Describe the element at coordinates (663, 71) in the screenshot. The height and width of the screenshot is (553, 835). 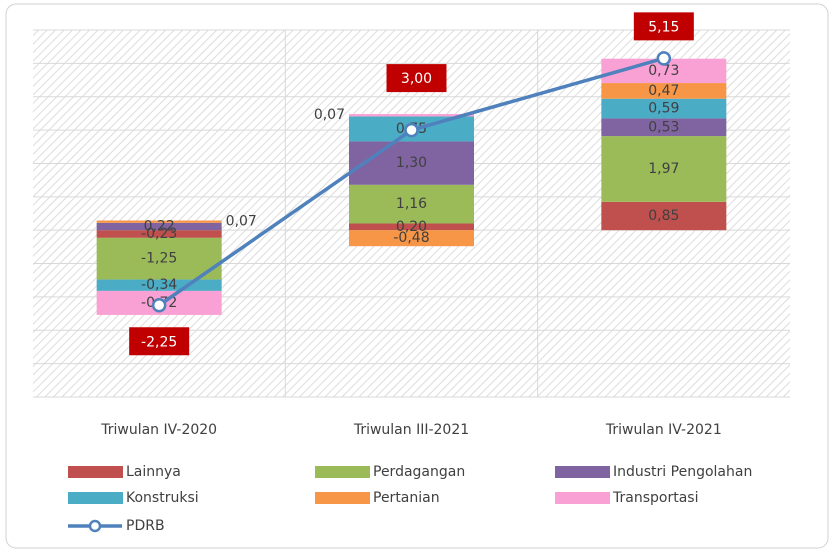
I see `data-label: 0,73` at that location.